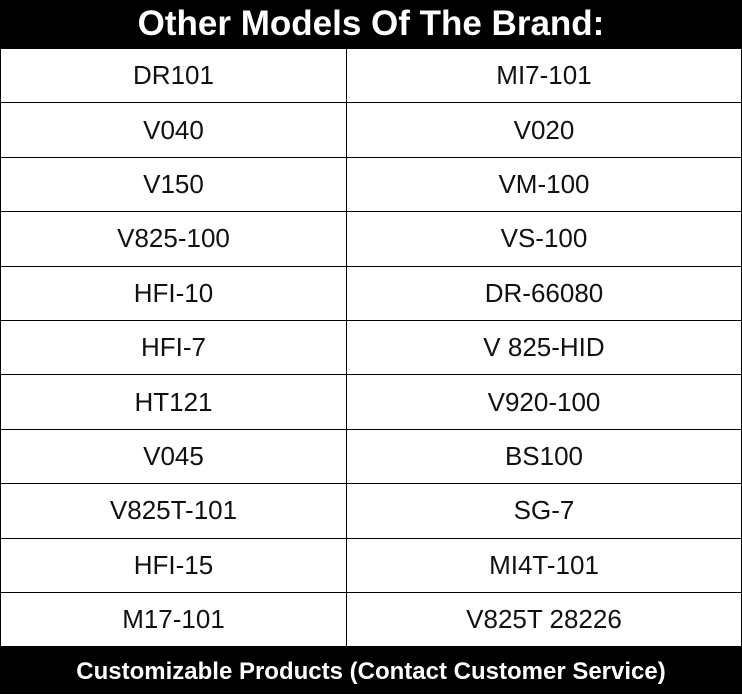  I want to click on model-cell: DR101, so click(173, 75).